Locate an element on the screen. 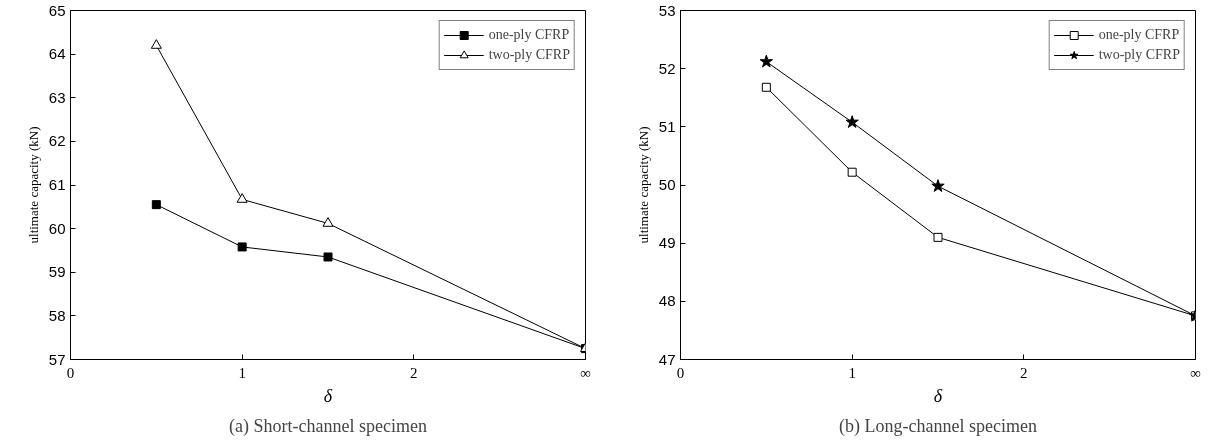  text: (a) Short-channel specimen is located at coordinates (328, 426).